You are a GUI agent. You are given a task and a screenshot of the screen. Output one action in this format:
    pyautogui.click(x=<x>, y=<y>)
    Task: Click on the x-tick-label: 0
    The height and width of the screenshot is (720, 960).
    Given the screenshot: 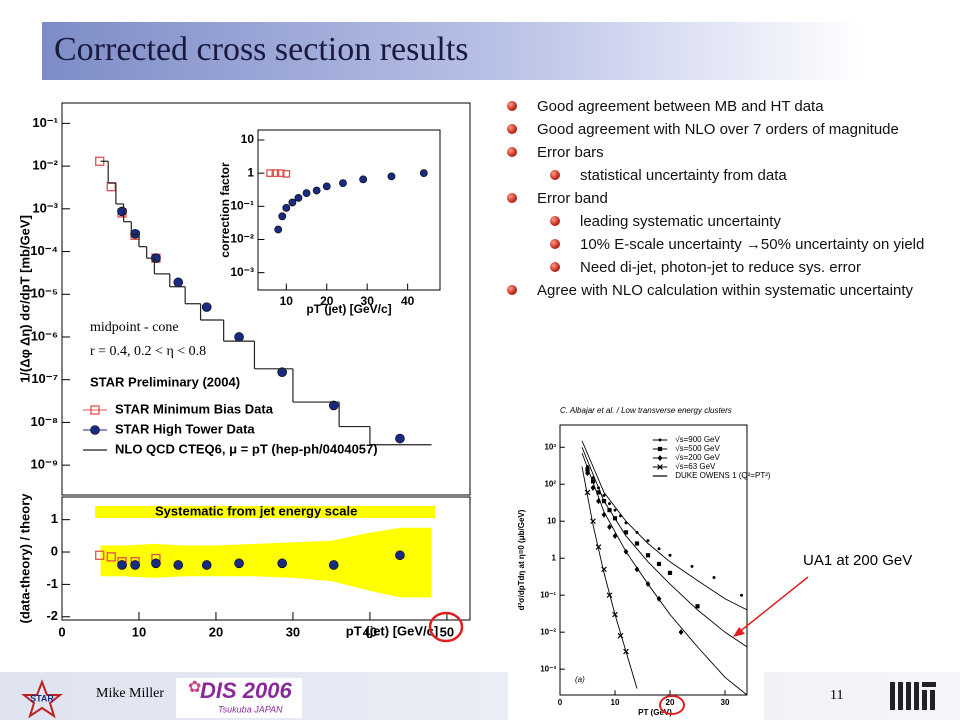 What is the action you would take?
    pyautogui.click(x=560, y=702)
    